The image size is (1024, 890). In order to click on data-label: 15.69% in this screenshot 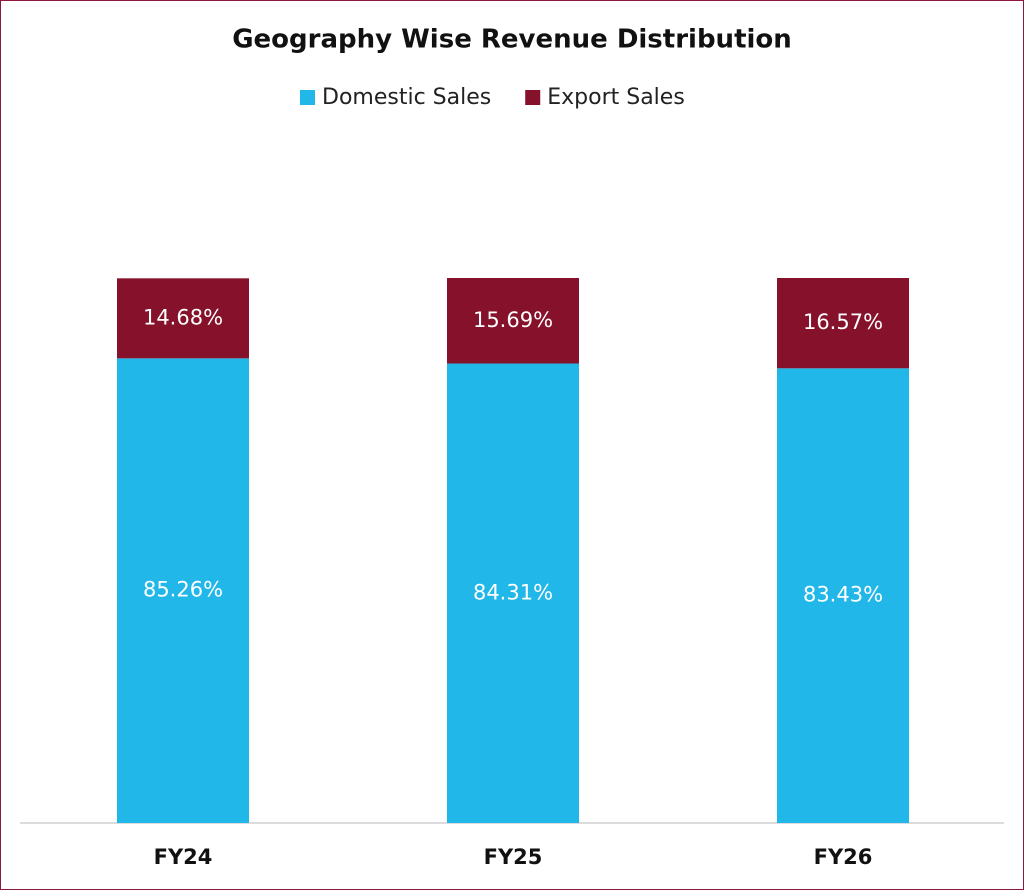, I will do `click(513, 320)`.